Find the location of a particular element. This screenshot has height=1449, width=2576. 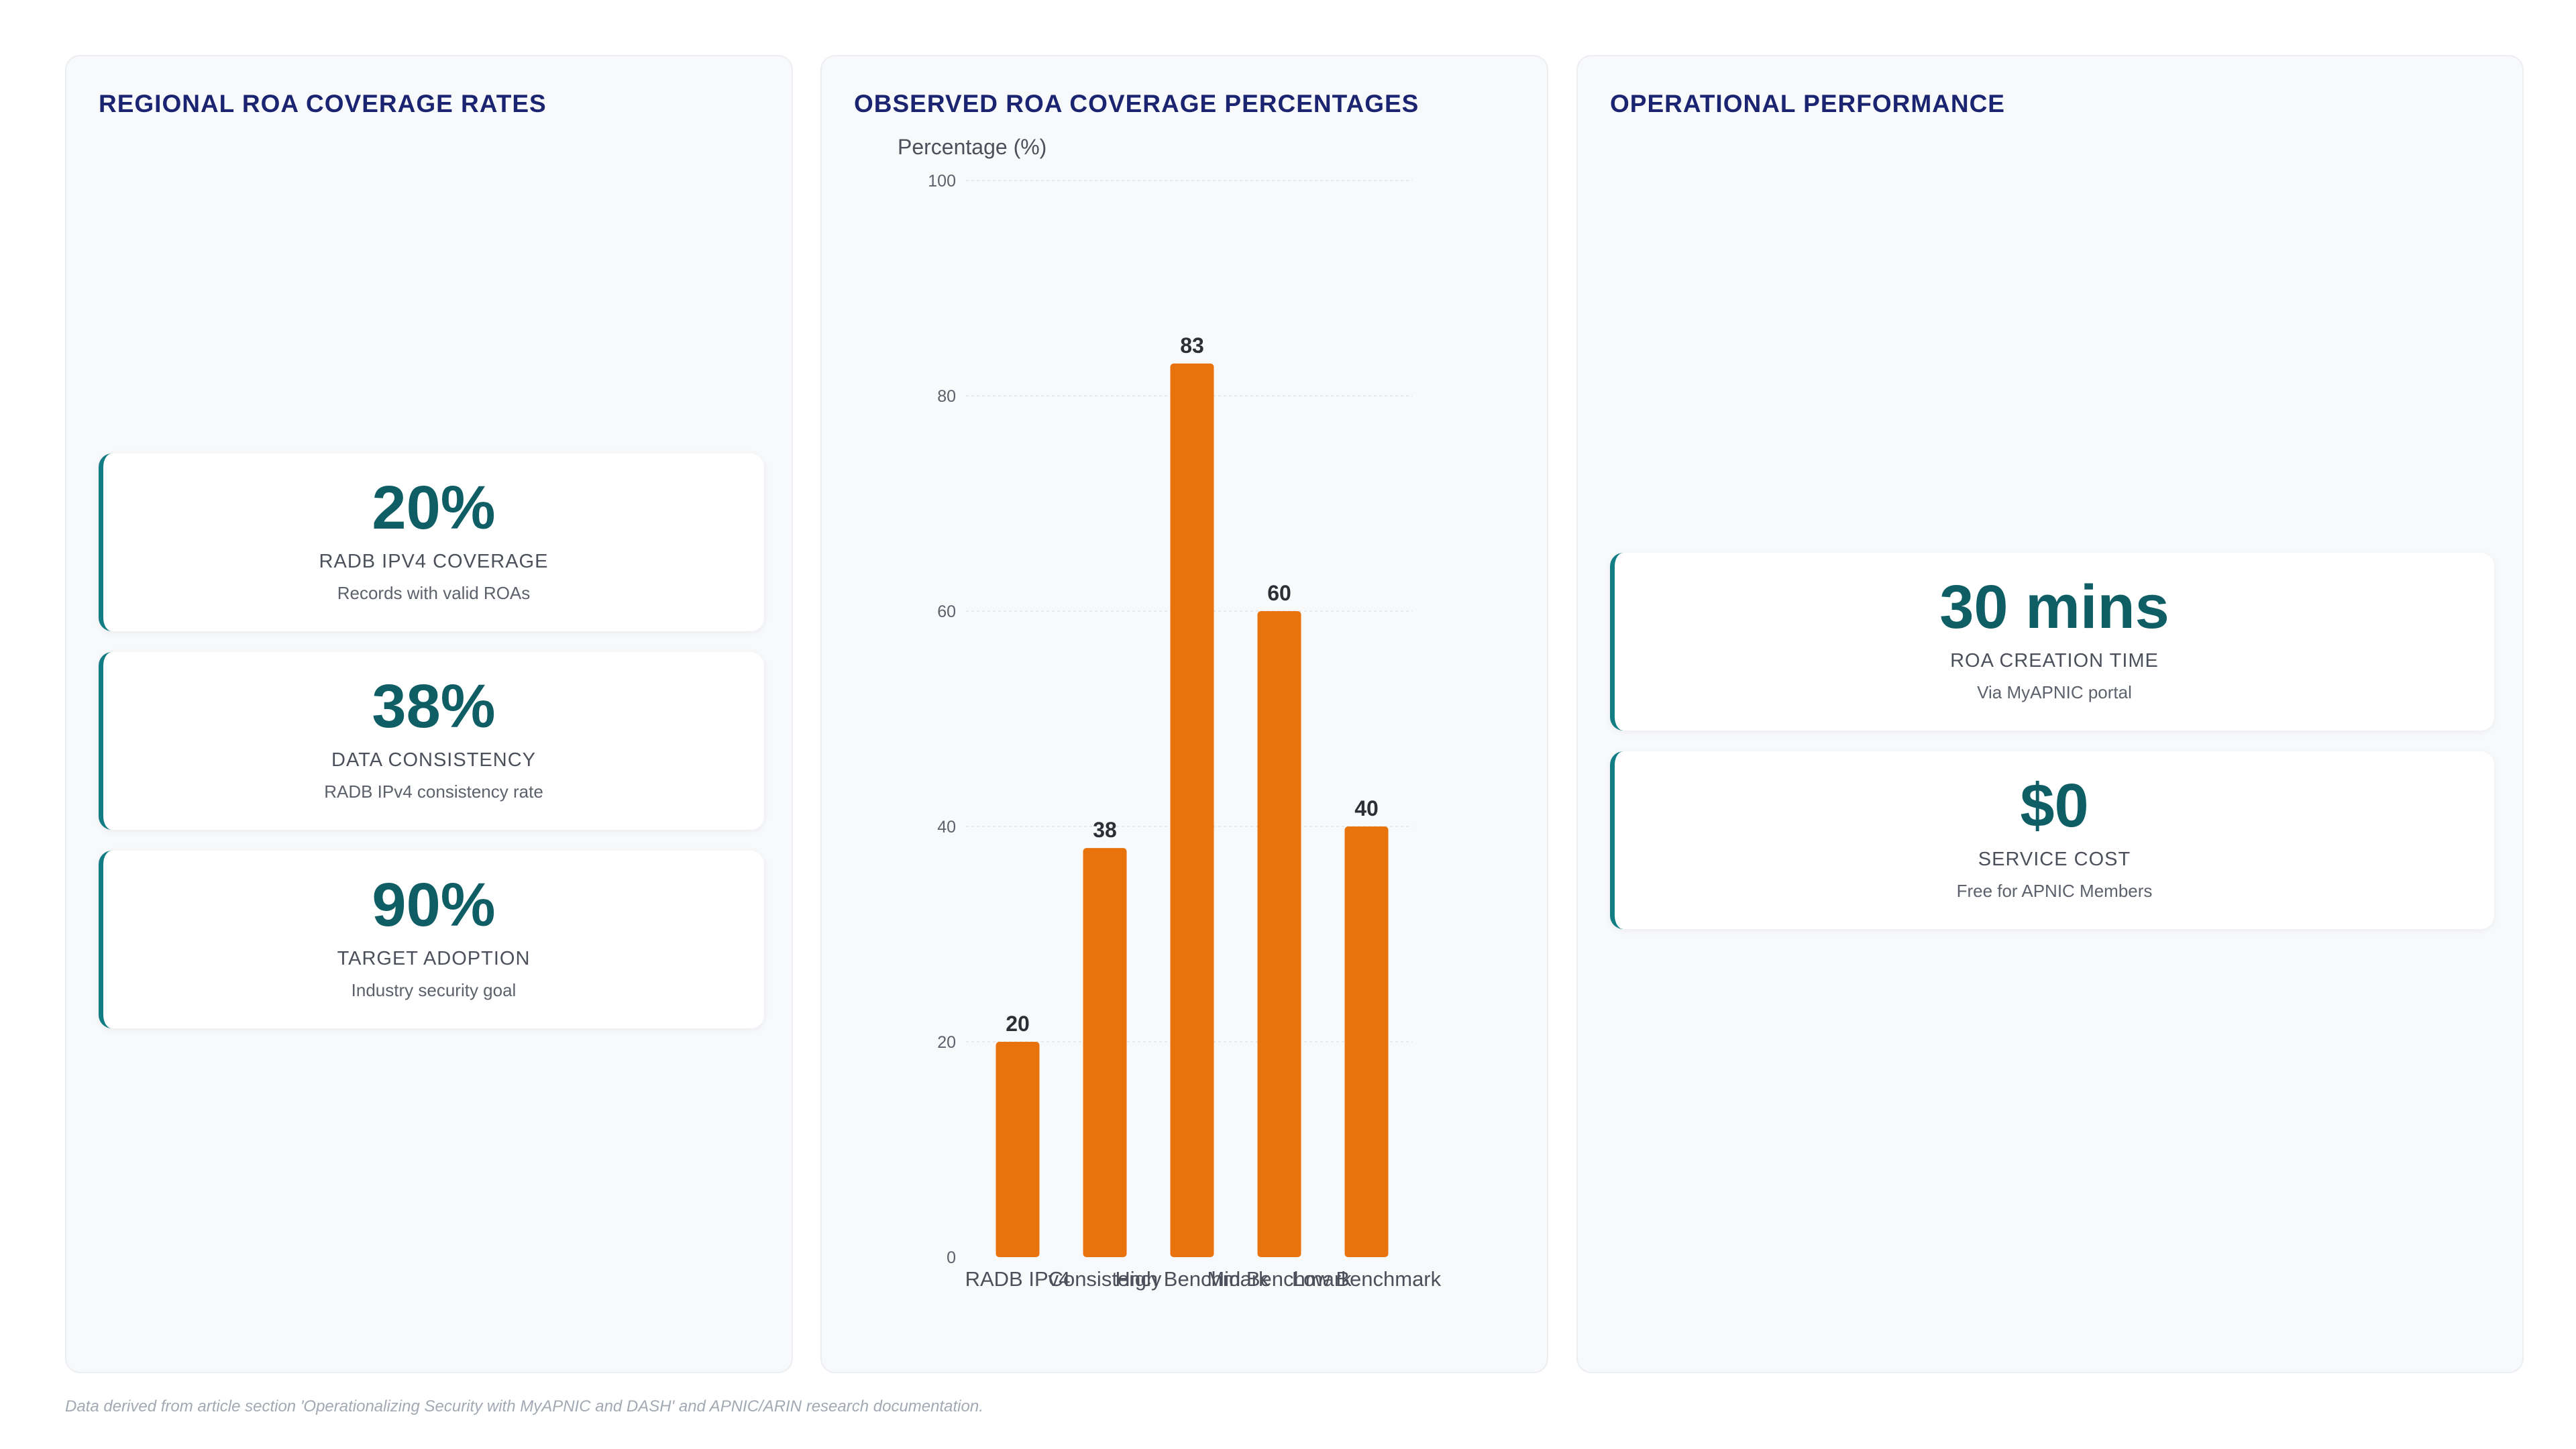

stat-value: 38% is located at coordinates (434, 706).